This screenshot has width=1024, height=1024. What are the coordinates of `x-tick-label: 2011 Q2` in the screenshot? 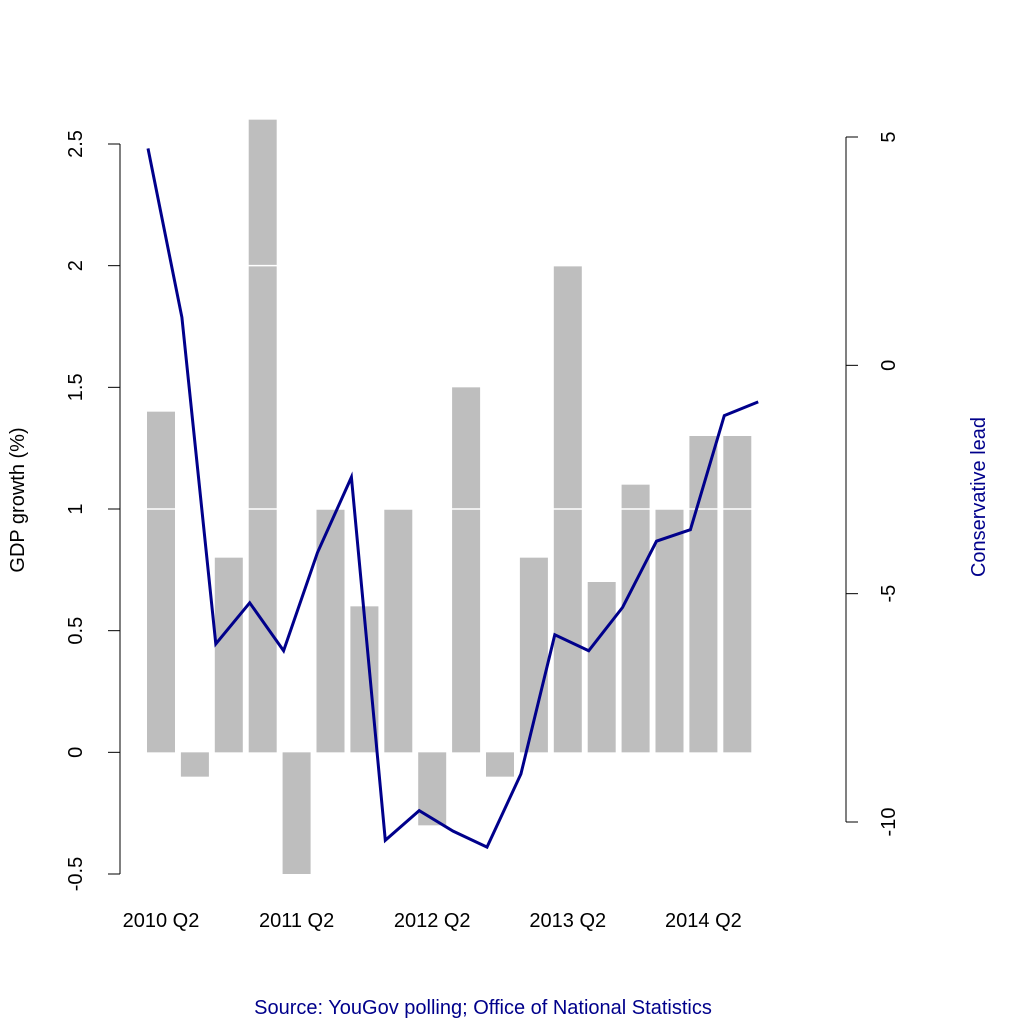 It's located at (296, 921).